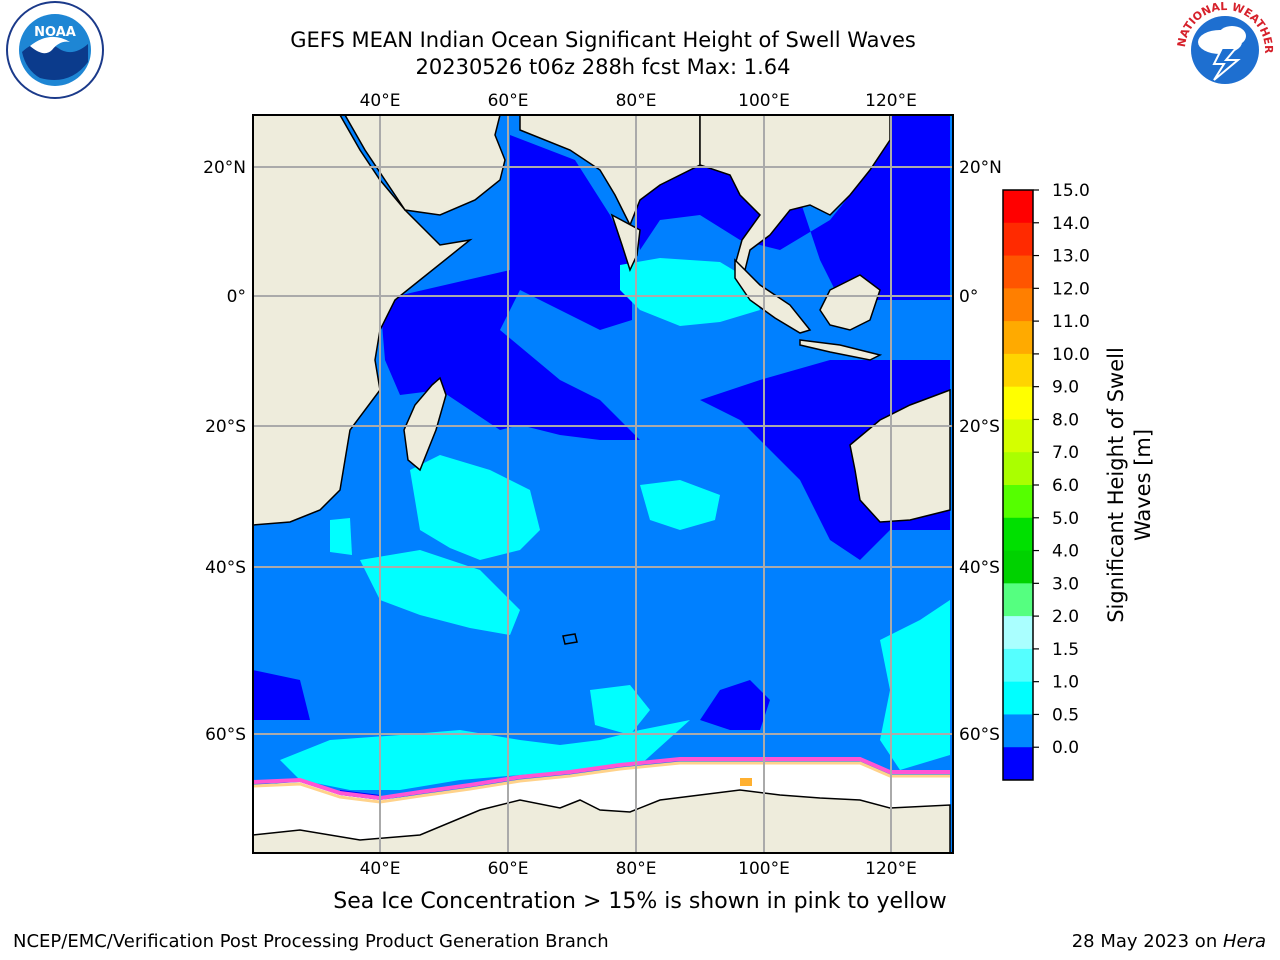 Image resolution: width=1280 pixels, height=960 pixels. What do you see at coordinates (979, 568) in the screenshot?
I see `lat-label-right: 40°S` at bounding box center [979, 568].